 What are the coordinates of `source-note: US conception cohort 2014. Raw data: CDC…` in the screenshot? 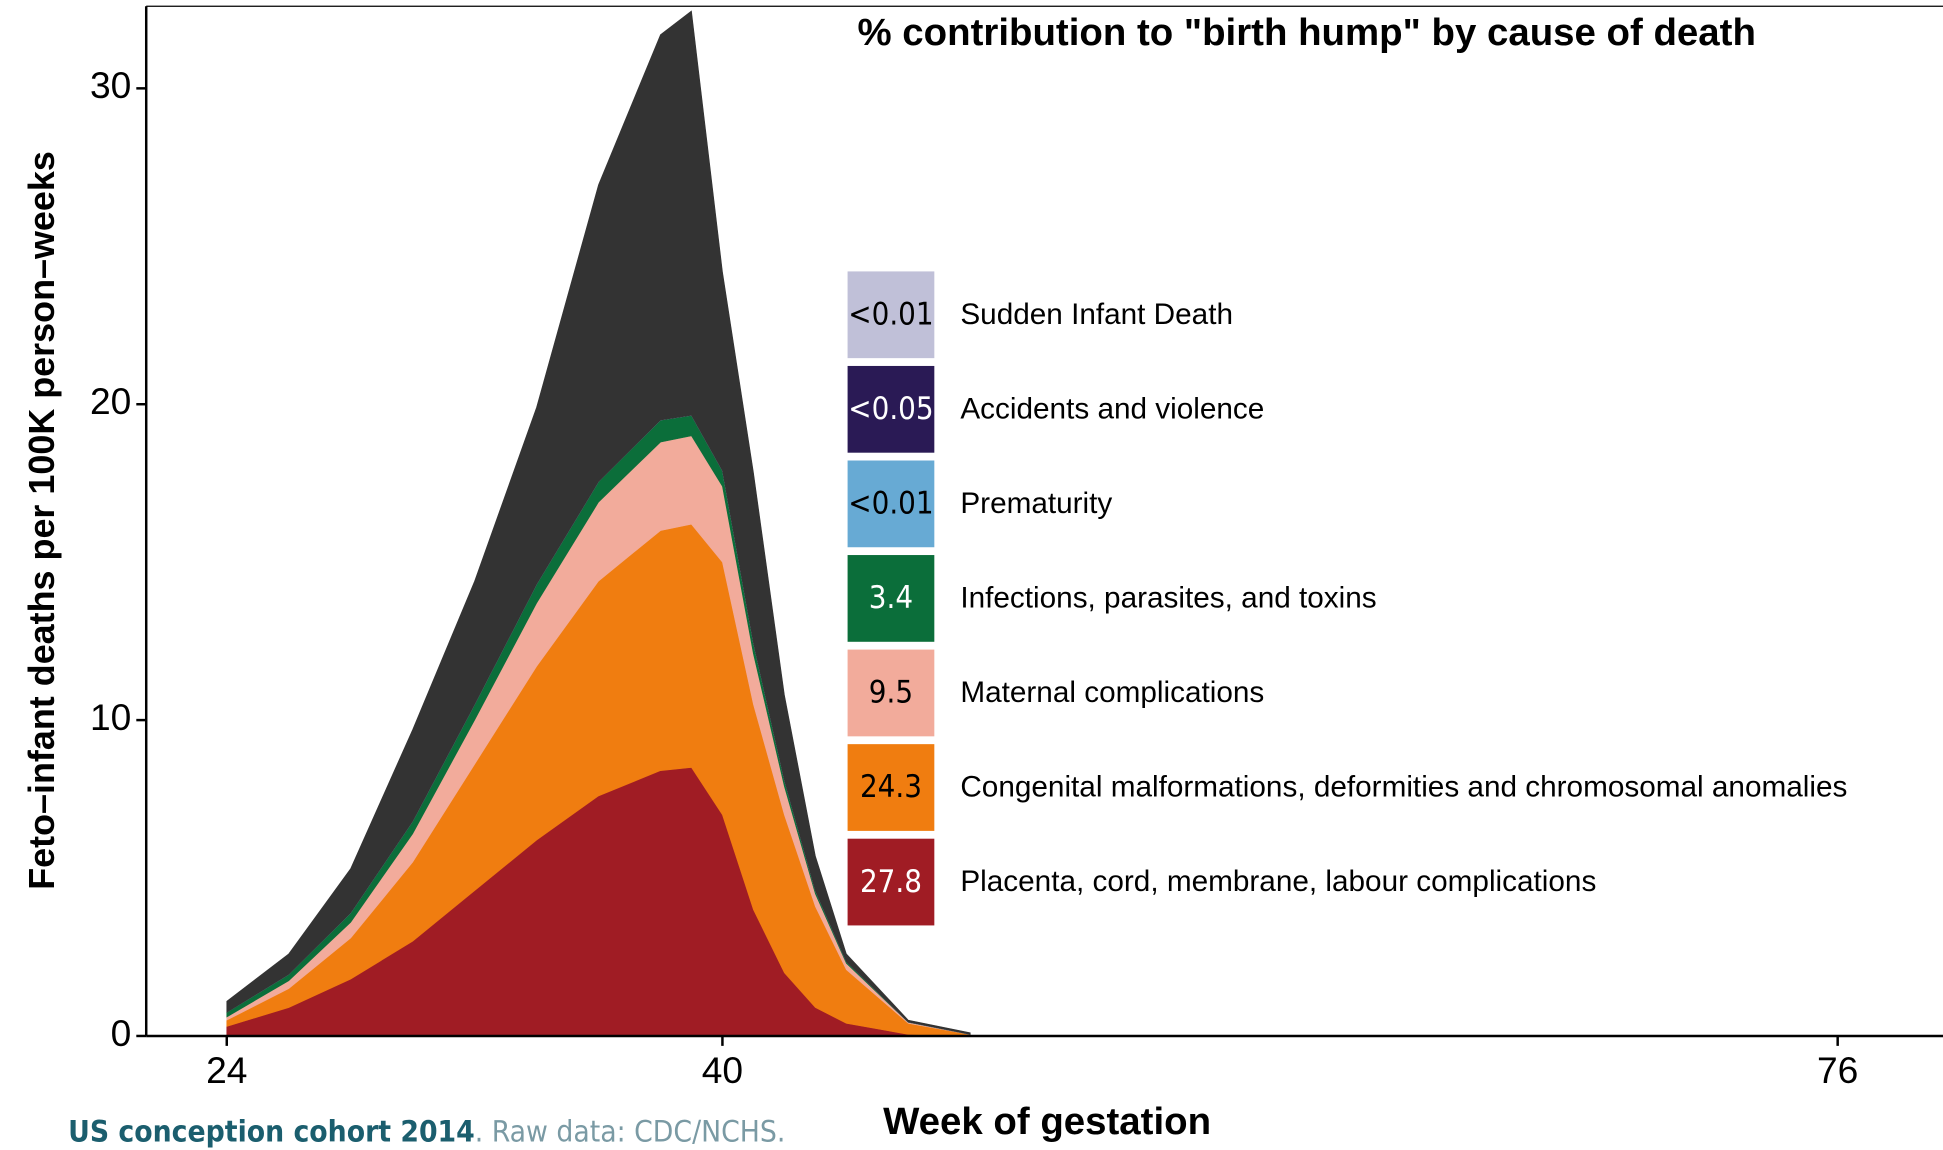 It's located at (426, 1131).